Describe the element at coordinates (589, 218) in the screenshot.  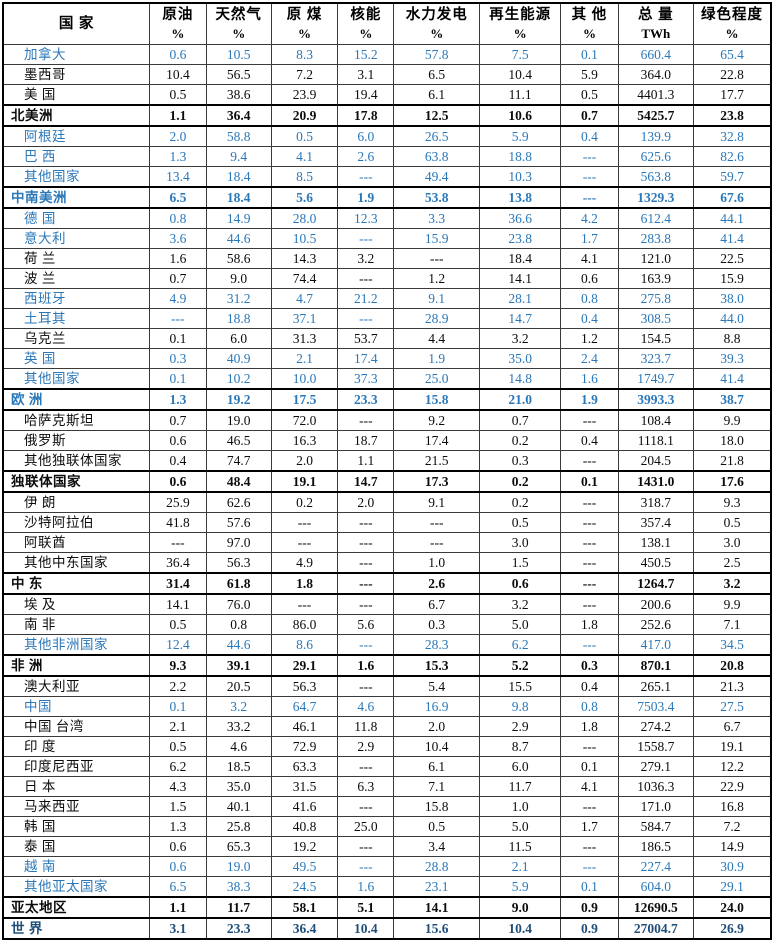
I see `cell-value: 4.2` at that location.